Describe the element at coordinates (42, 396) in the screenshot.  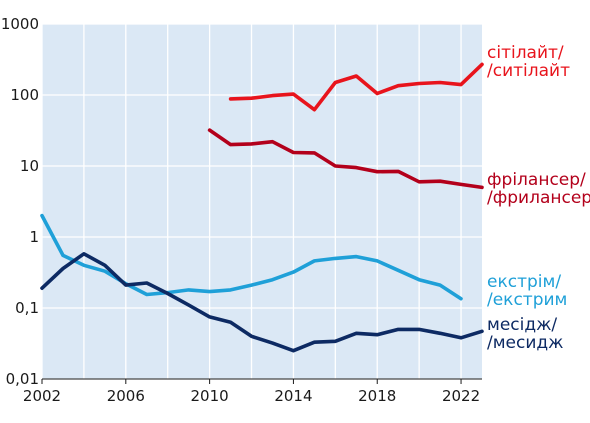
I see `x-tick-label: 2002` at that location.